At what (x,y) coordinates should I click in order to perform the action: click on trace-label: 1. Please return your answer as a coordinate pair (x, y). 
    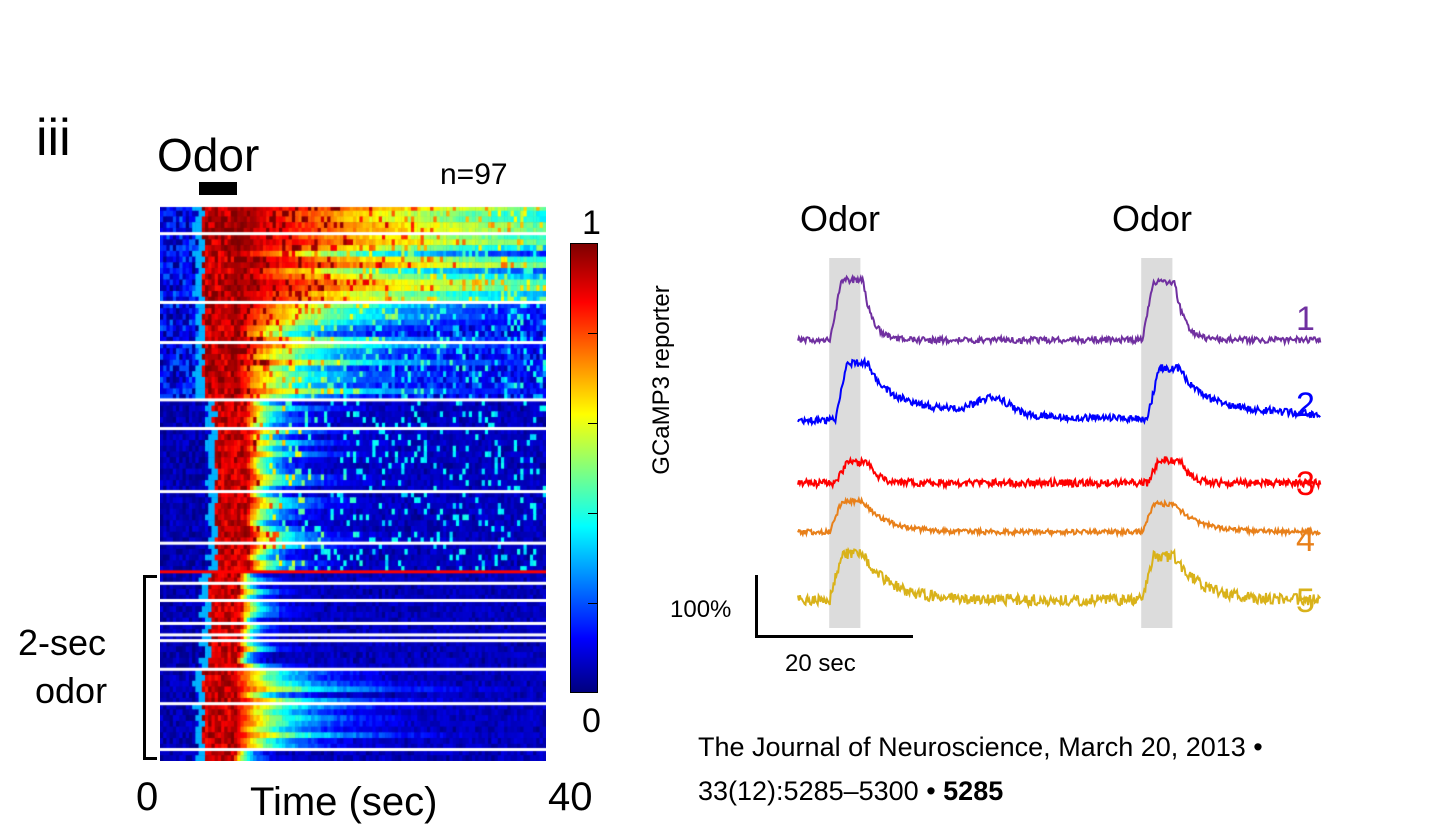
    Looking at the image, I should click on (1305, 319).